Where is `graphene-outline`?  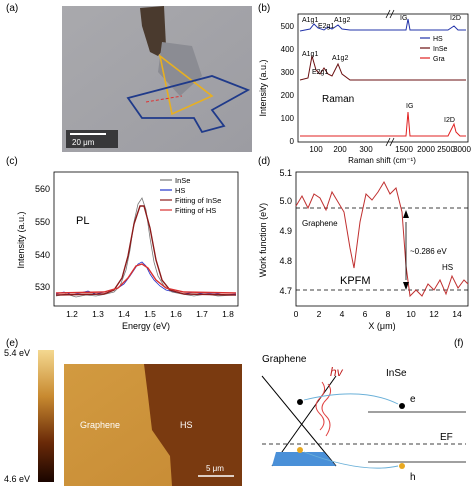
graphene-outline is located at coordinates (186, 85).